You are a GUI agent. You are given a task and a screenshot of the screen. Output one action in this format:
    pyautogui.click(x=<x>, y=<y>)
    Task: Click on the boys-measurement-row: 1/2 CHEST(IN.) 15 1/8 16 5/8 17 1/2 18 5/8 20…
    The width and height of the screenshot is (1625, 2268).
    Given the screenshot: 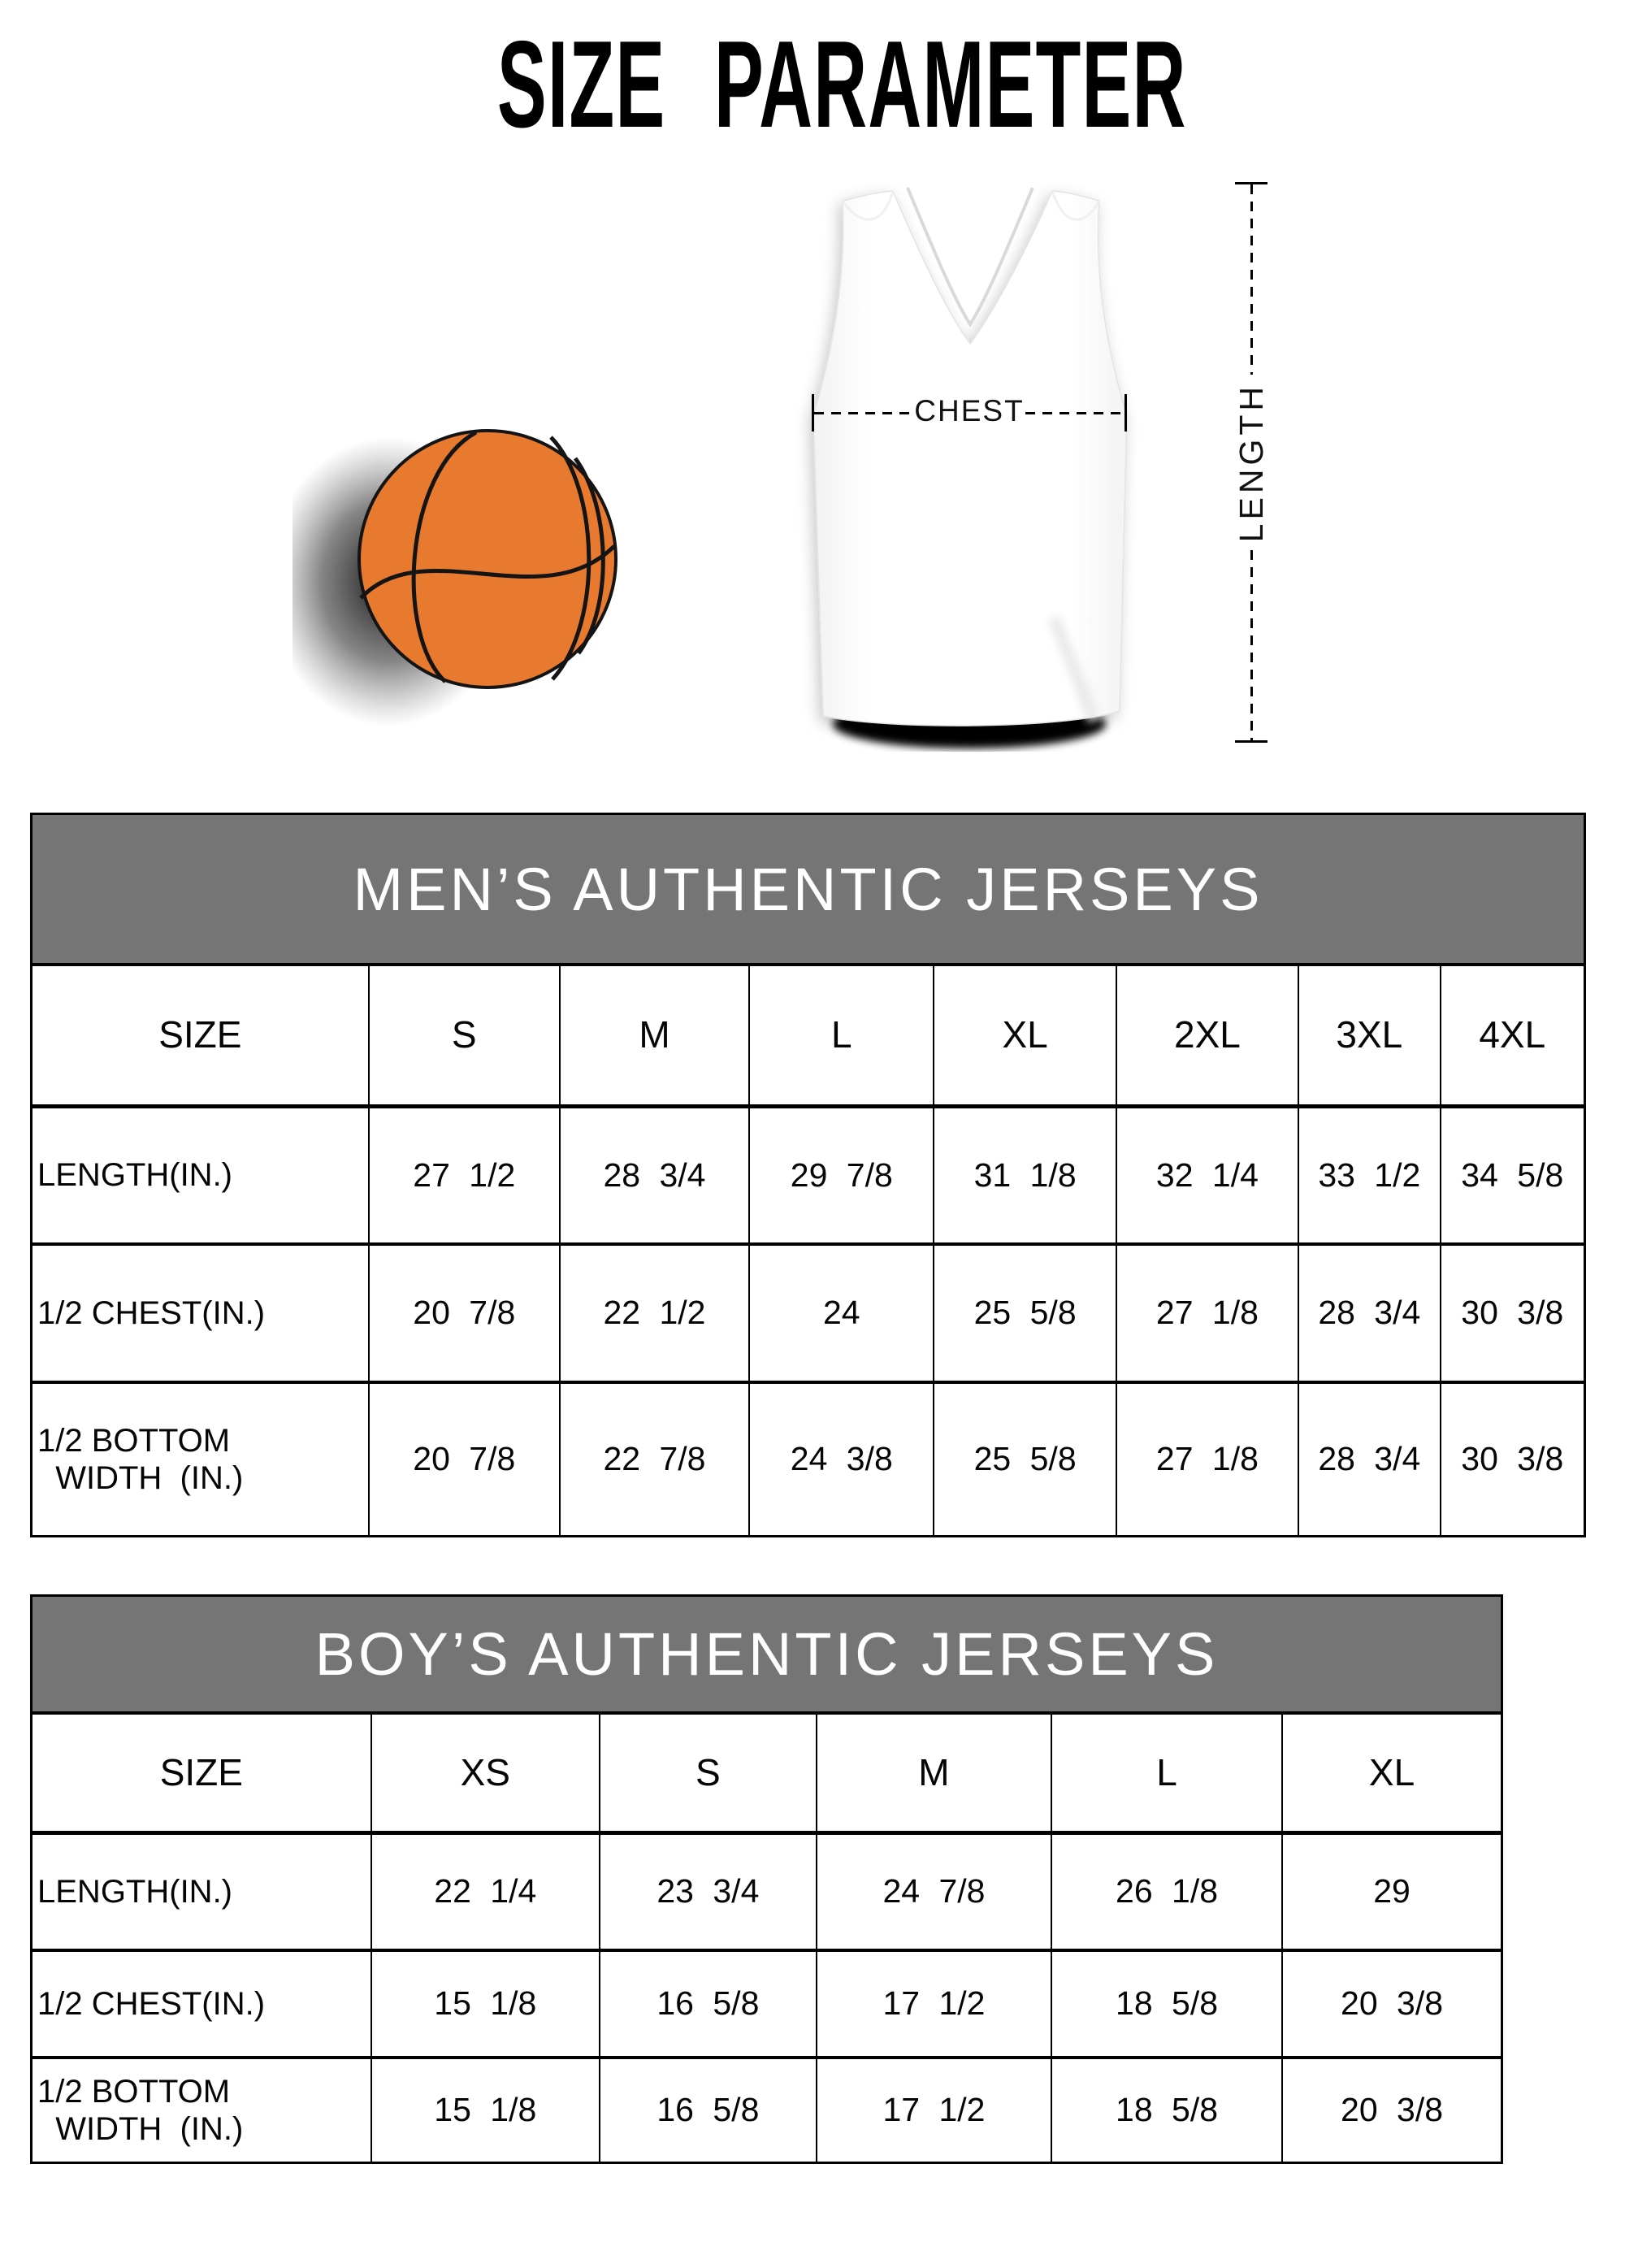 What is the action you would take?
    pyautogui.click(x=767, y=2003)
    